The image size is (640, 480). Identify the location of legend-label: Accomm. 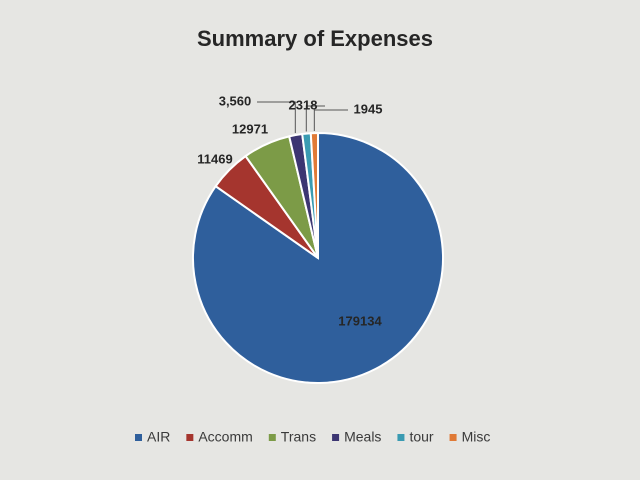
(225, 437).